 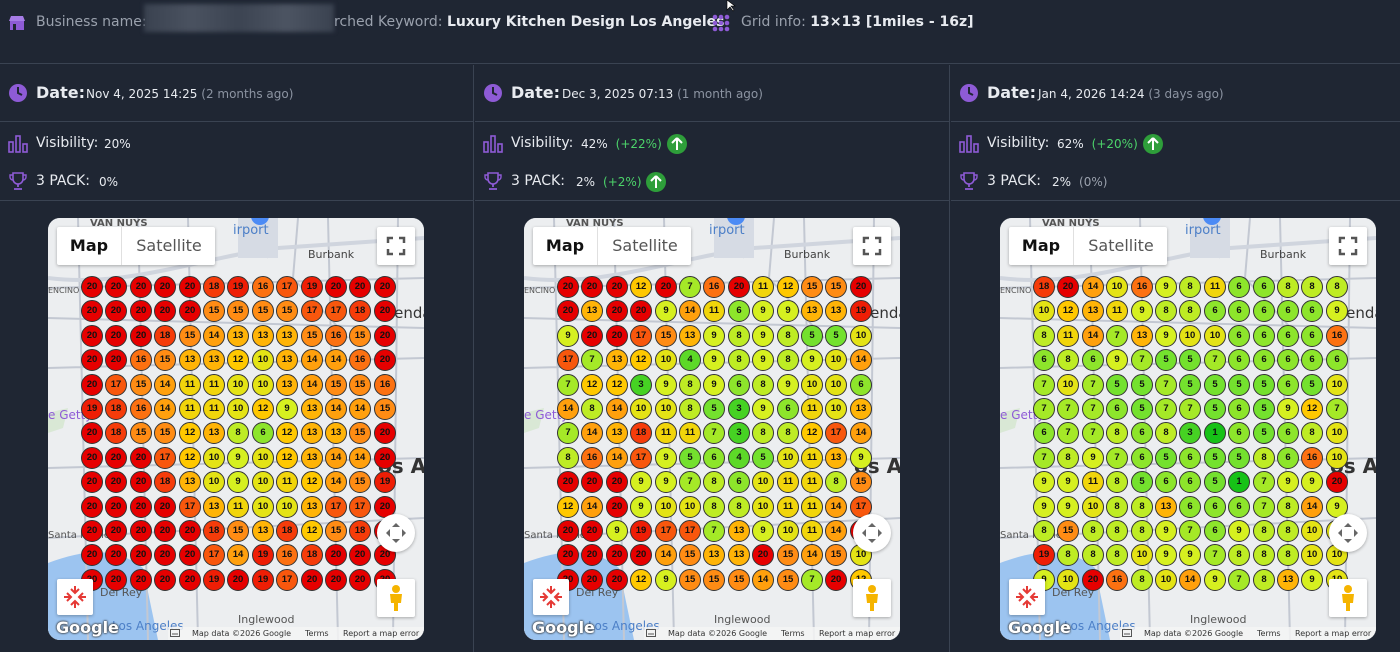 I want to click on fullscreen-button, so click(x=396, y=246).